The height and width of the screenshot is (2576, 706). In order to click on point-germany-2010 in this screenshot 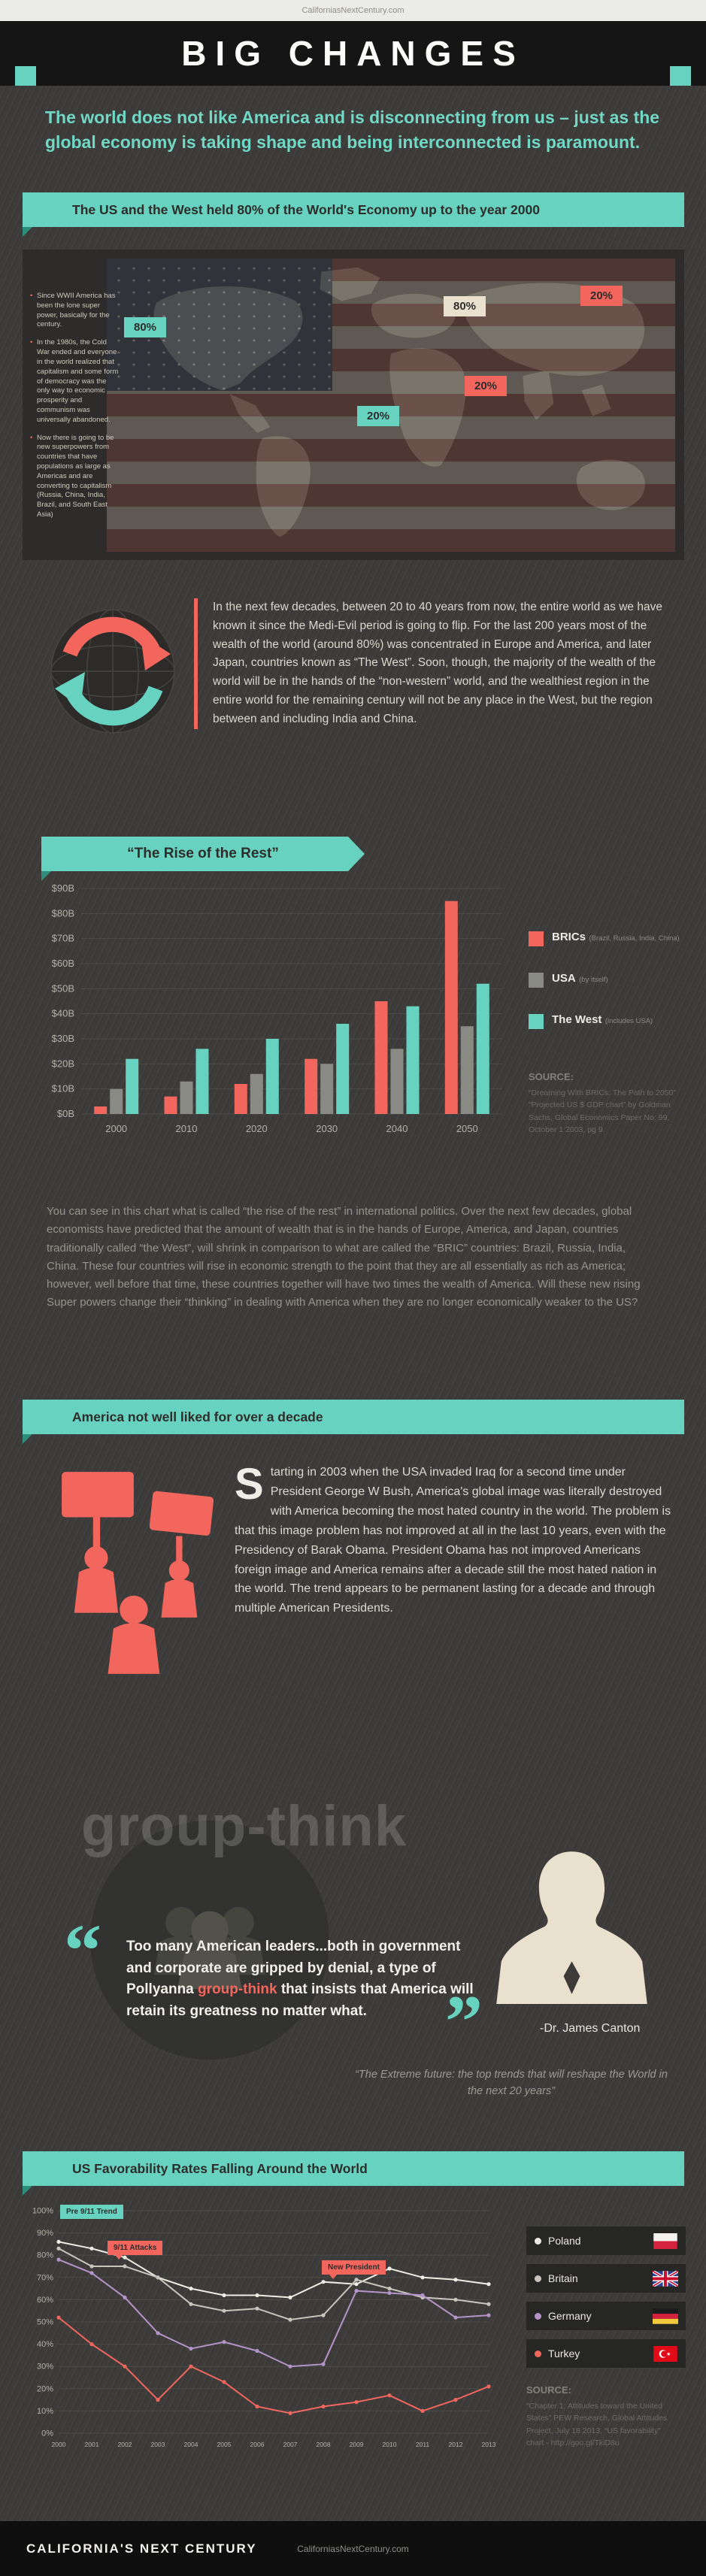, I will do `click(389, 2293)`.